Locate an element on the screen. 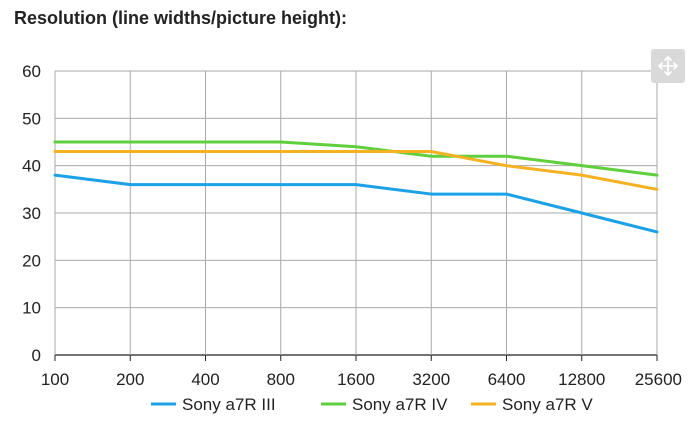 Image resolution: width=700 pixels, height=424 pixels. x-tick-label: 3200 is located at coordinates (431, 379).